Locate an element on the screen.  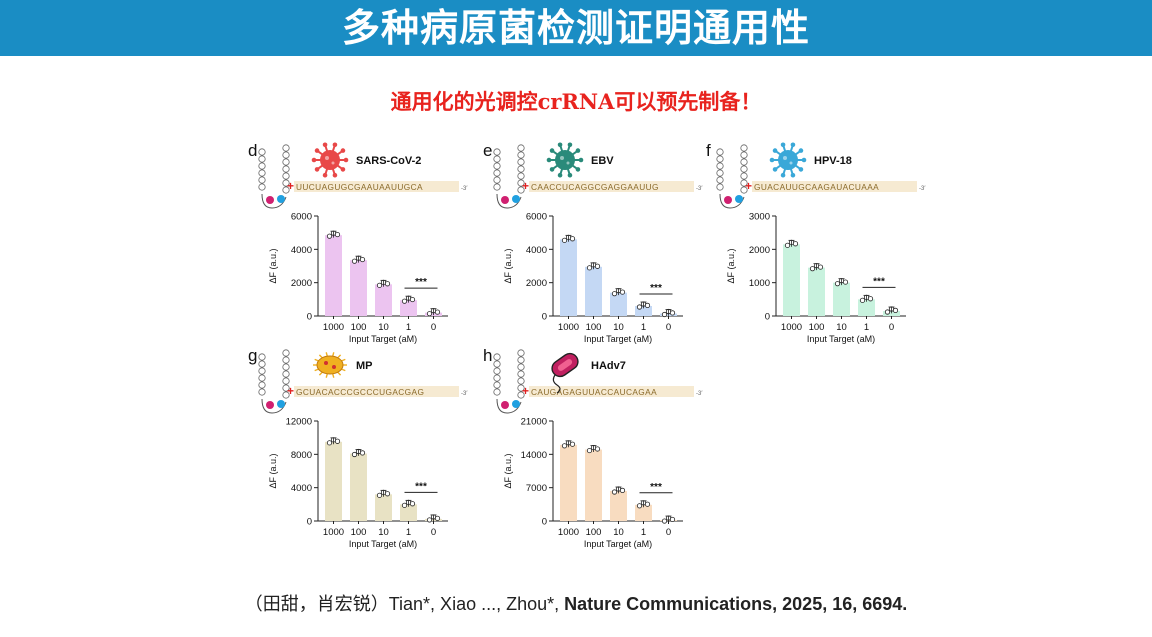
chart-d-y-tick-label: 0 is located at coordinates (309, 317).